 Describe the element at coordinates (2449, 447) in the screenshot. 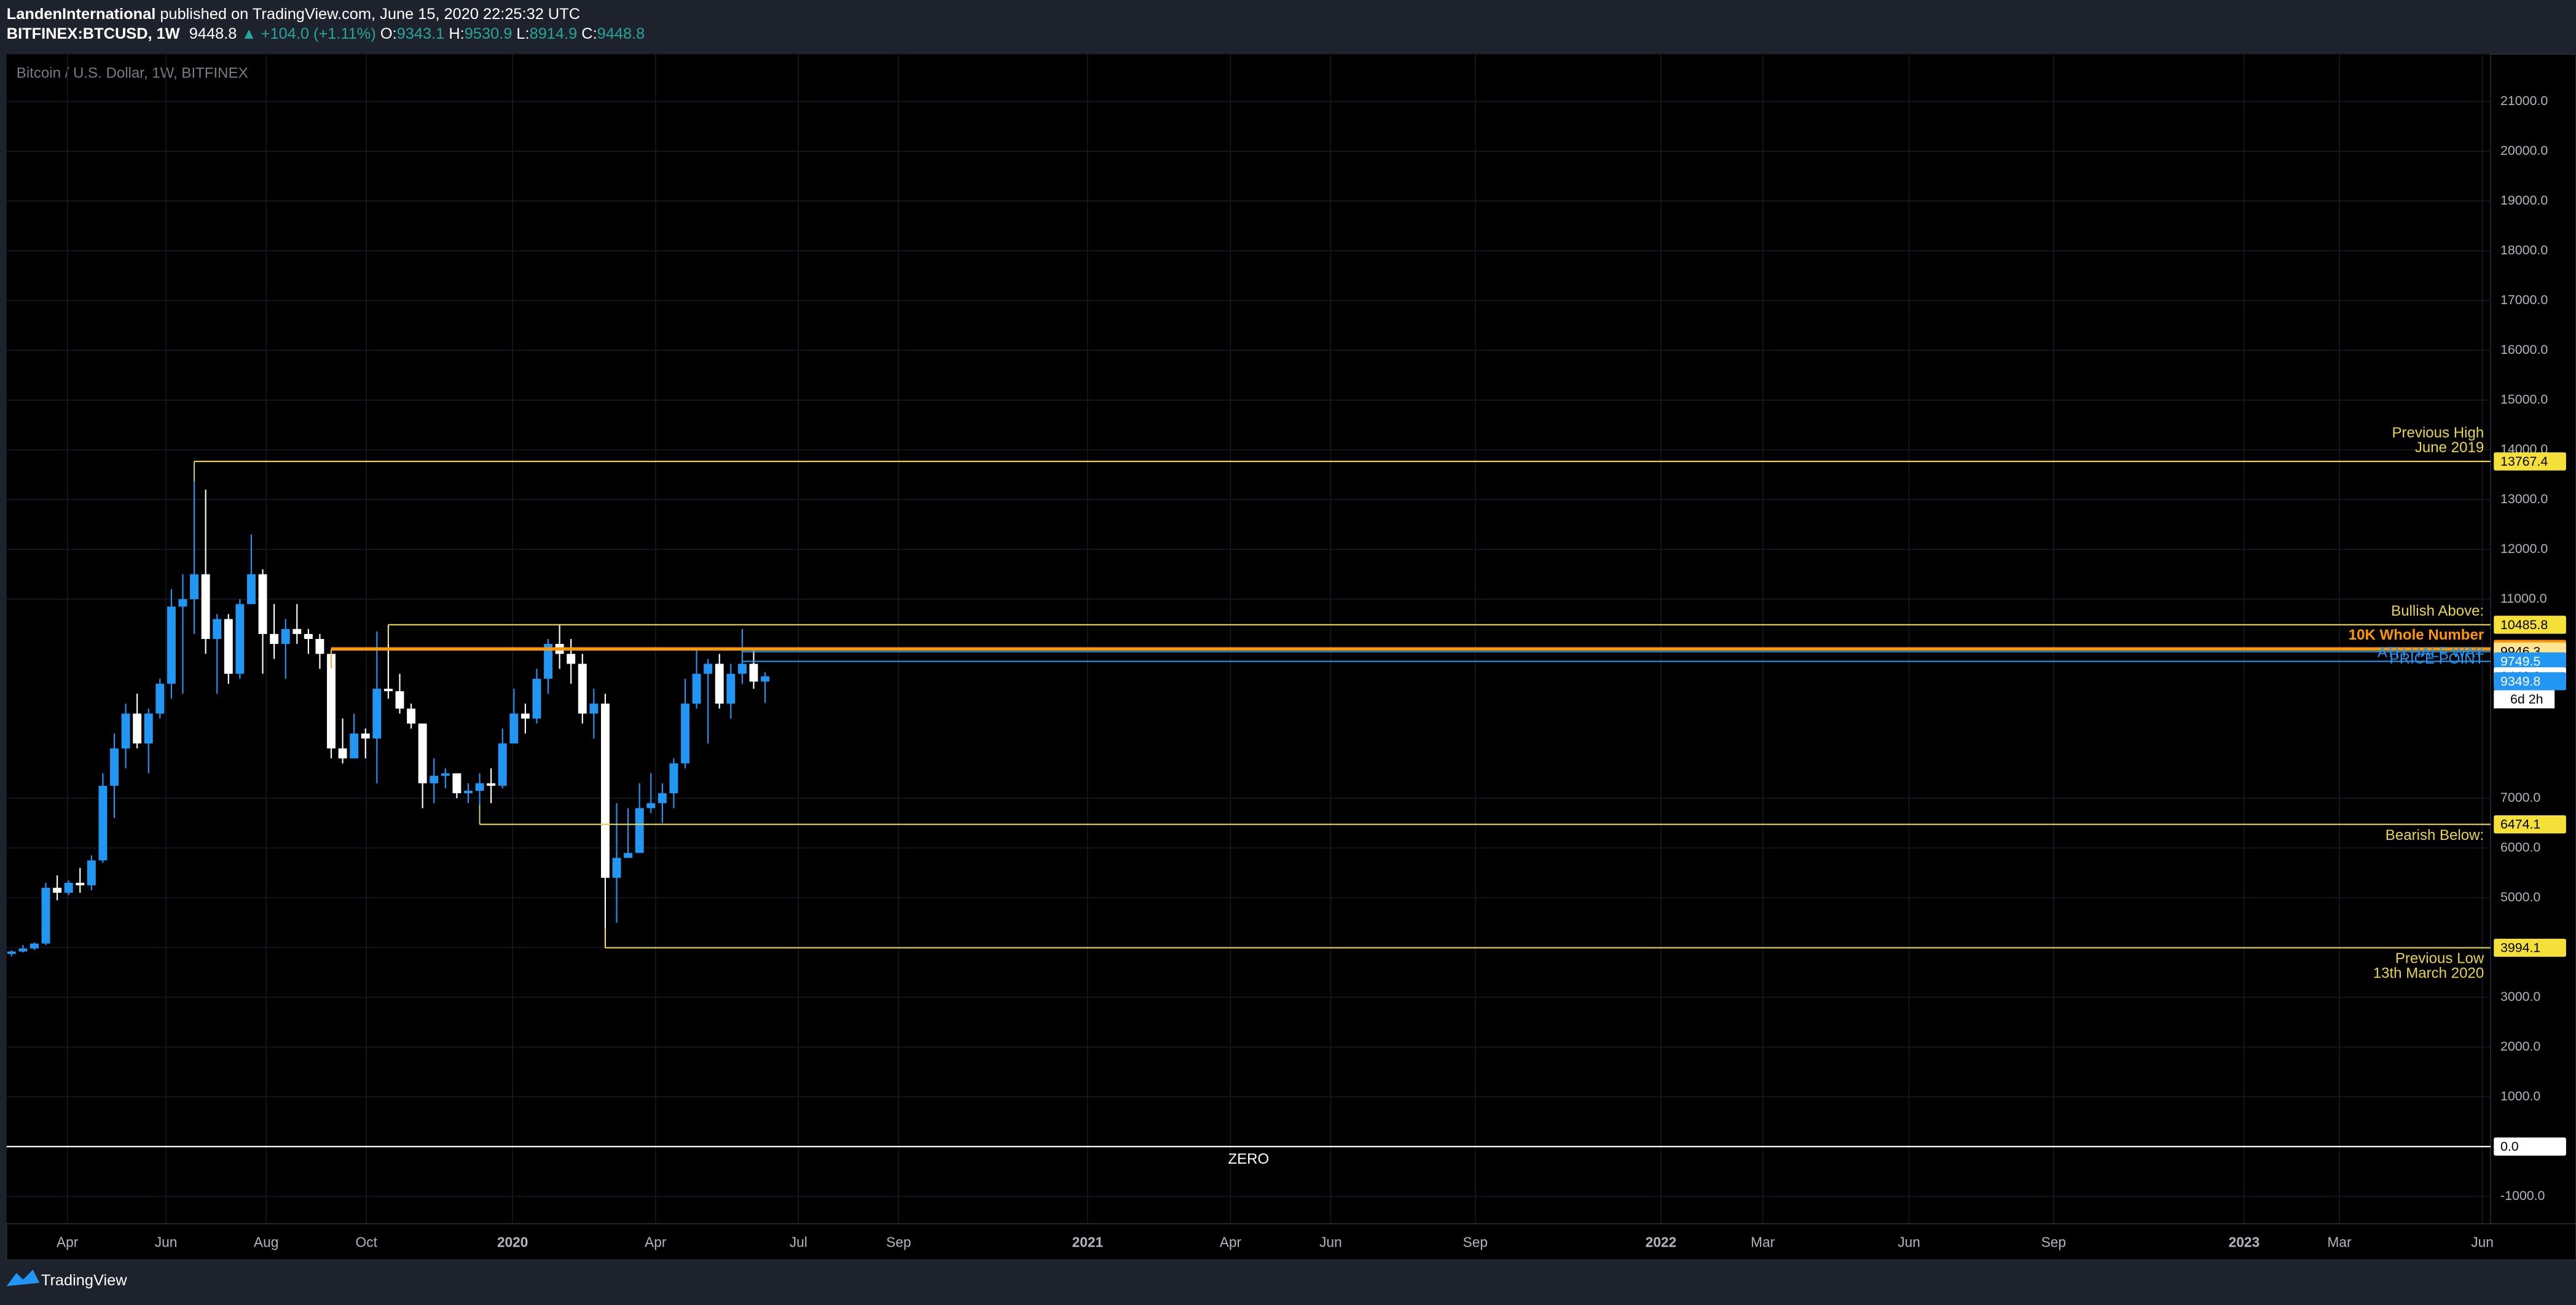

I see `level-note: June 2019` at that location.